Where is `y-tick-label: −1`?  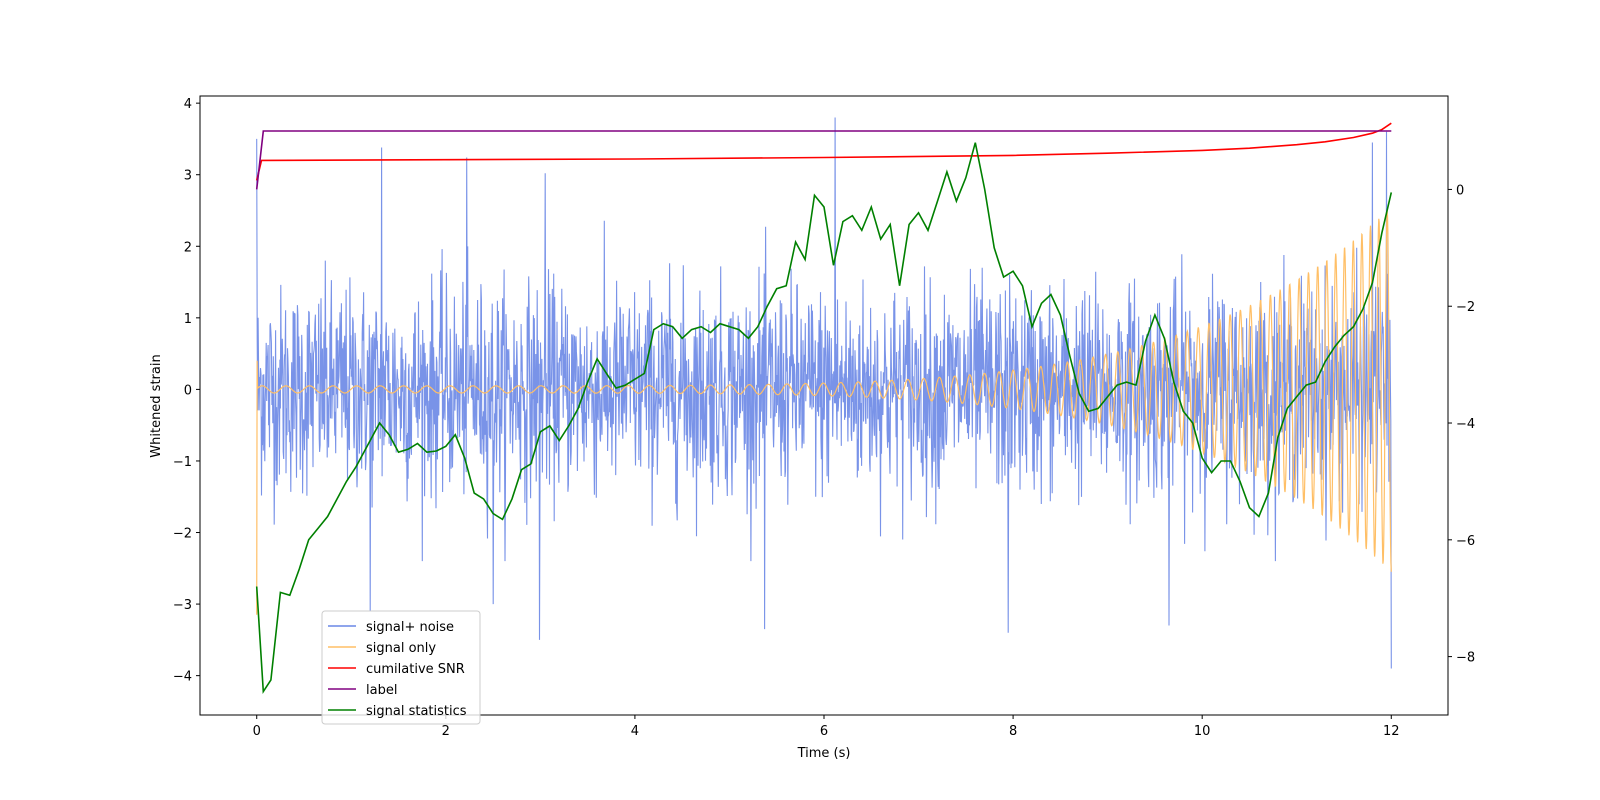
y-tick-label: −1 is located at coordinates (182, 462).